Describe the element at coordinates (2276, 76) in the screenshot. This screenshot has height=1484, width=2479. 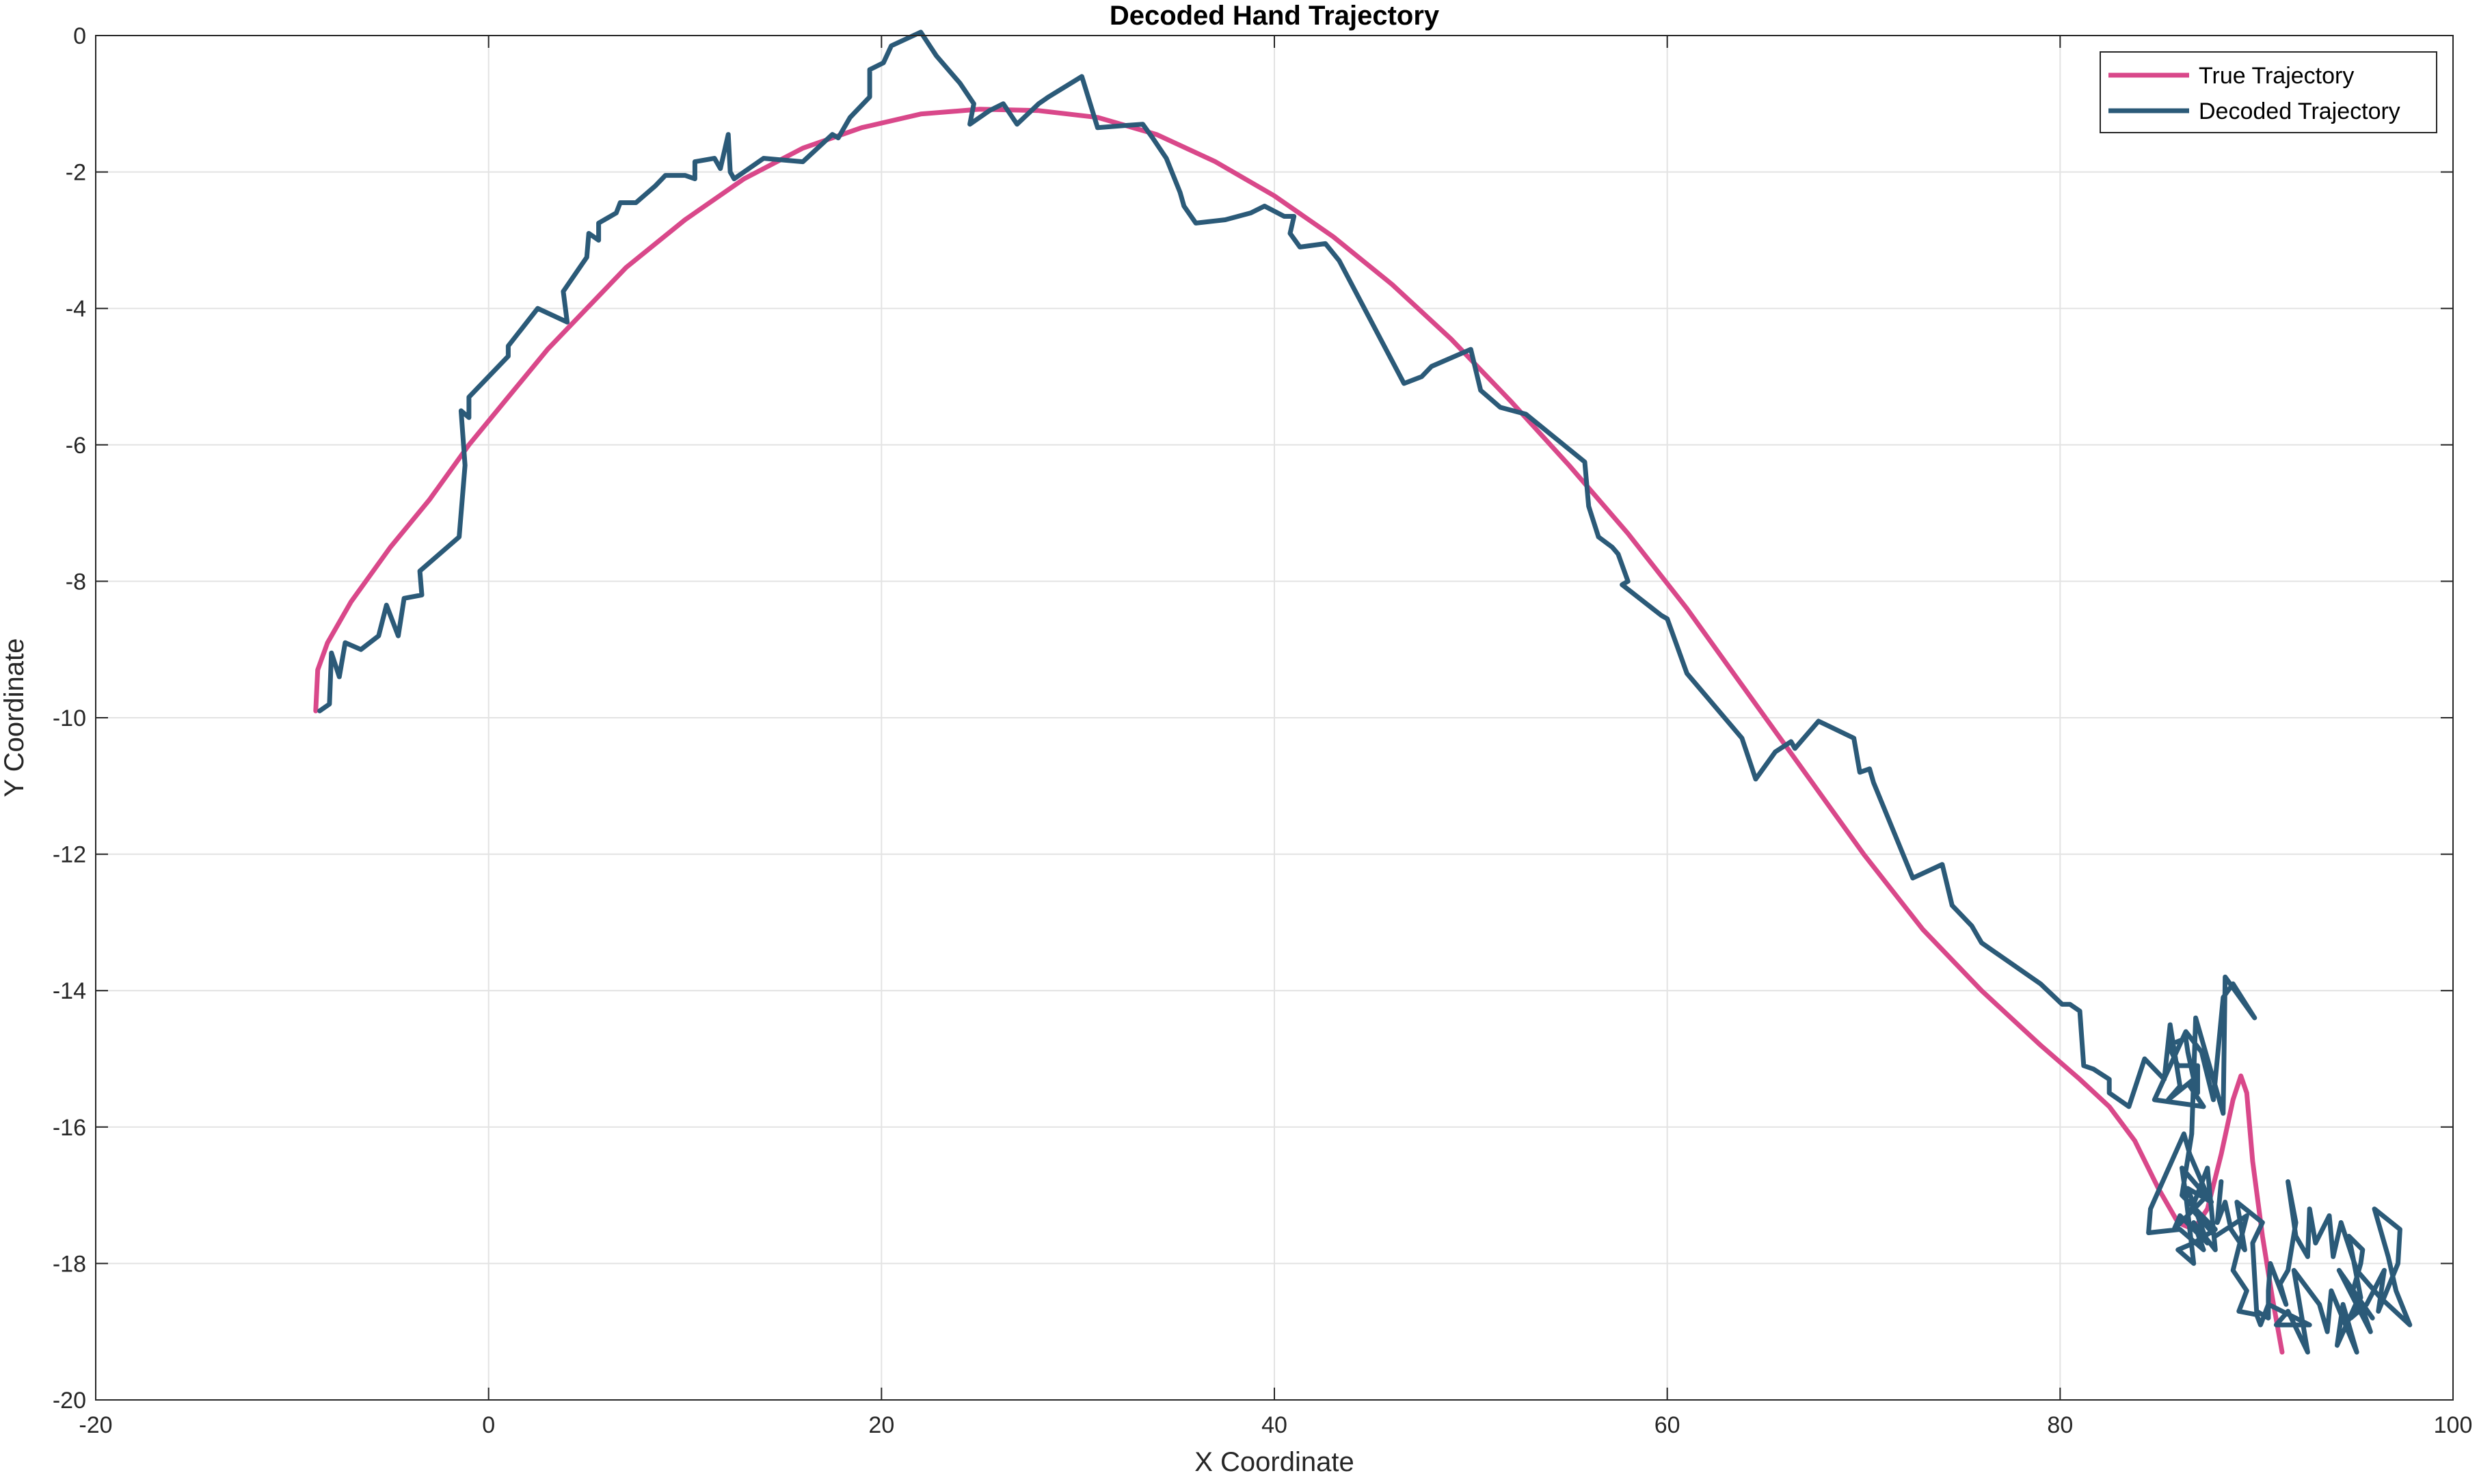
I see `legend-label-true-trajectory: True Trajectory` at that location.